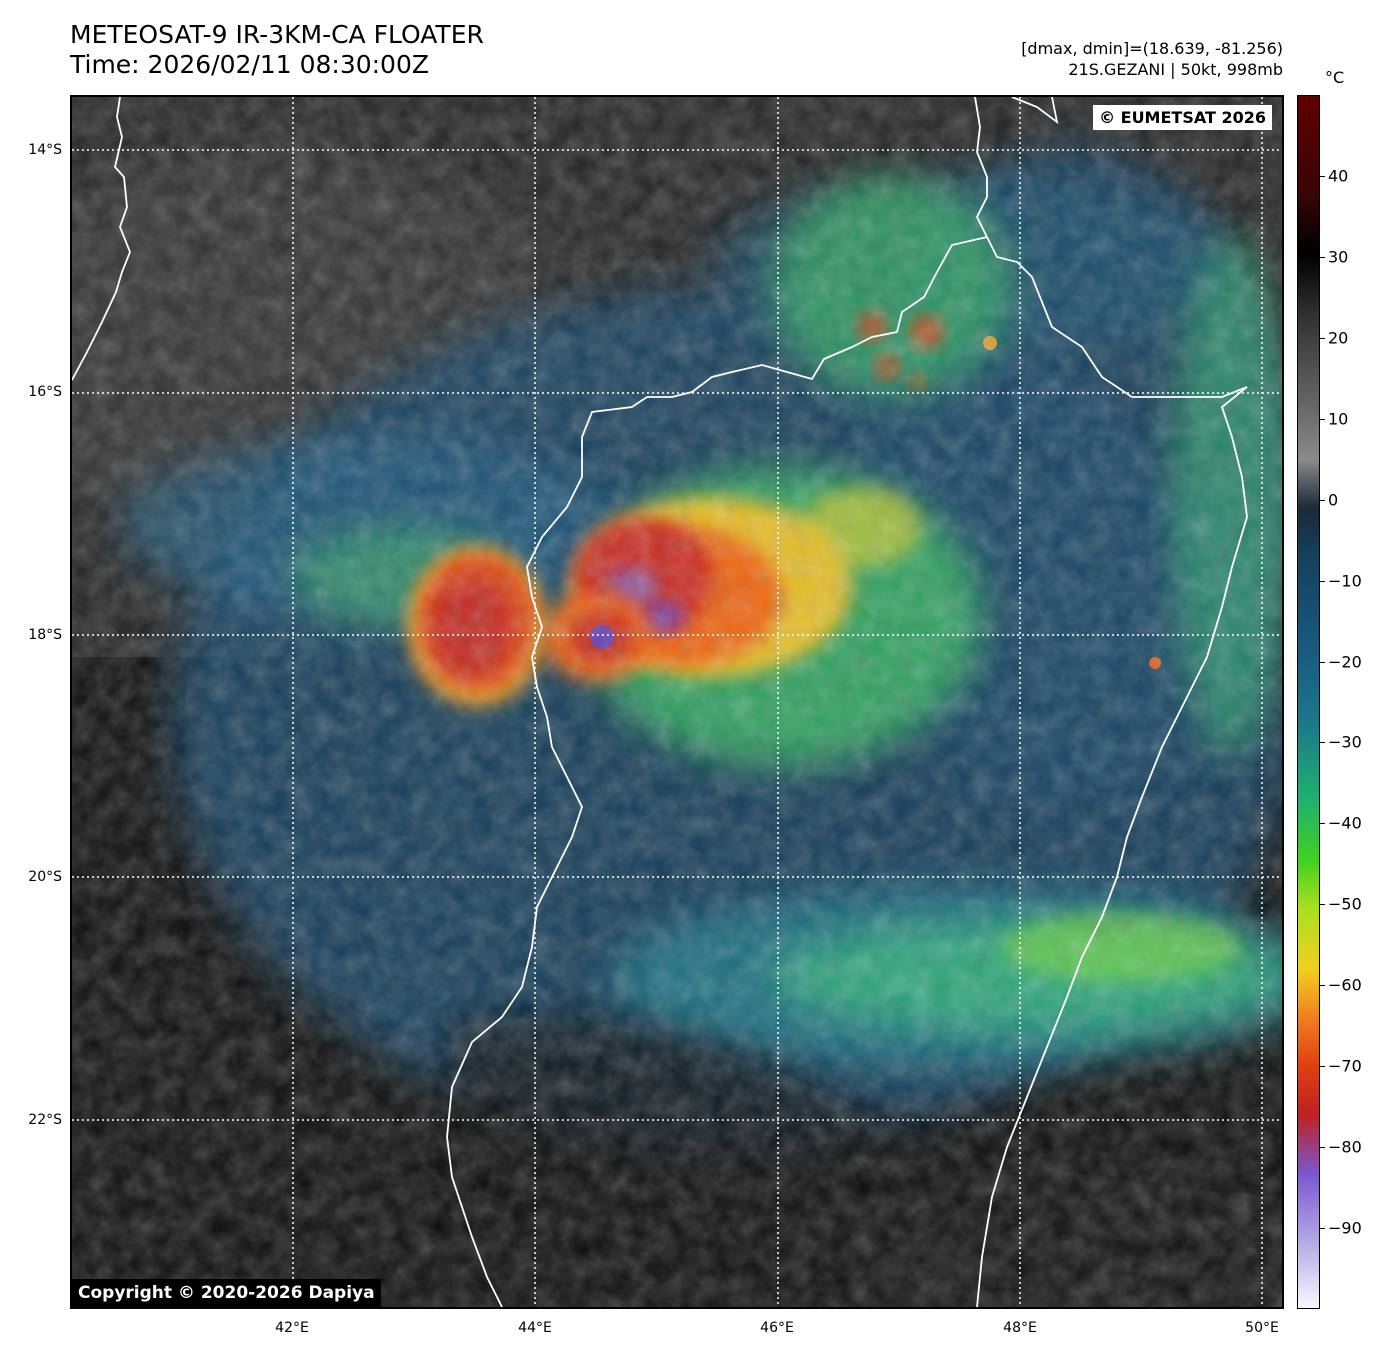  Describe the element at coordinates (45, 877) in the screenshot. I see `lat-label-20s: 20°S` at that location.